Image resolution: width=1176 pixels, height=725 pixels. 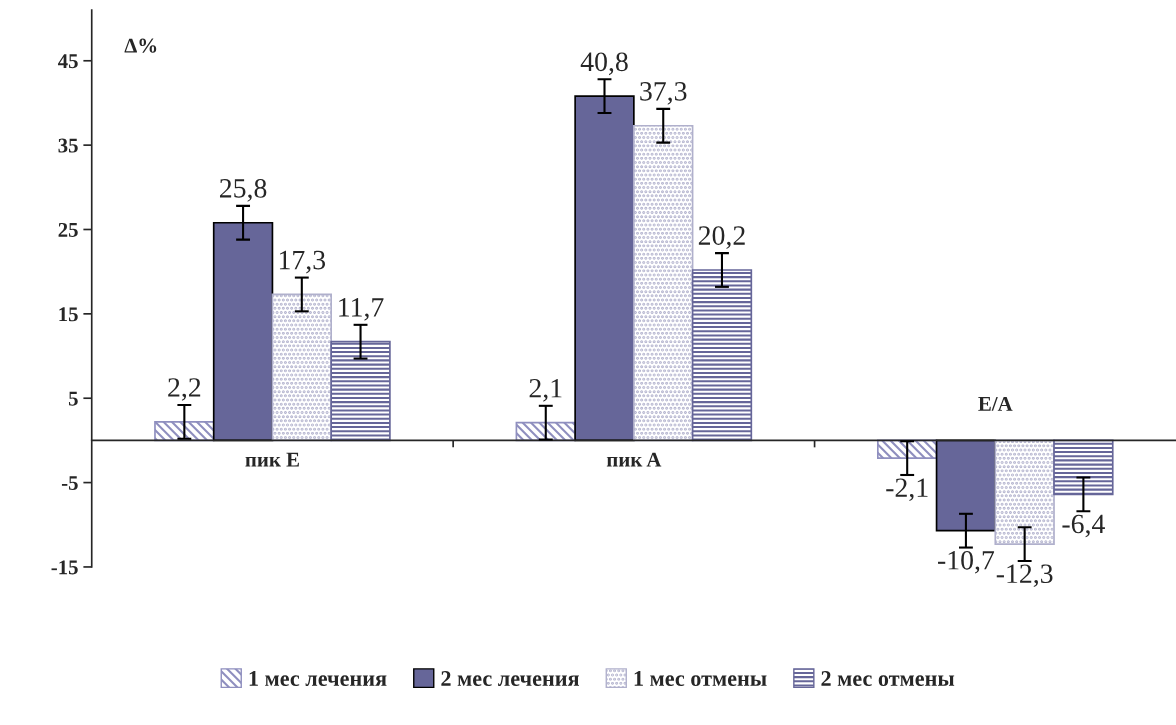 I want to click on y-tick-label: 25, so click(x=68, y=229).